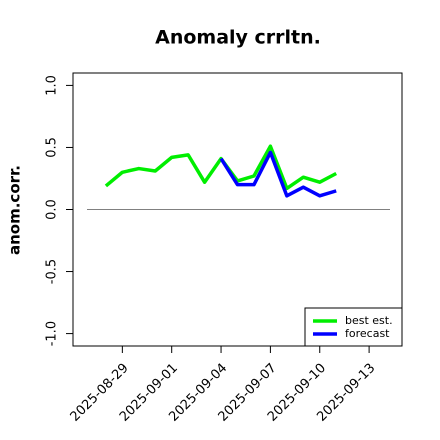 The image size is (440, 440). Describe the element at coordinates (52, 147) in the screenshot. I see `y-tick-label: 0.5` at that location.